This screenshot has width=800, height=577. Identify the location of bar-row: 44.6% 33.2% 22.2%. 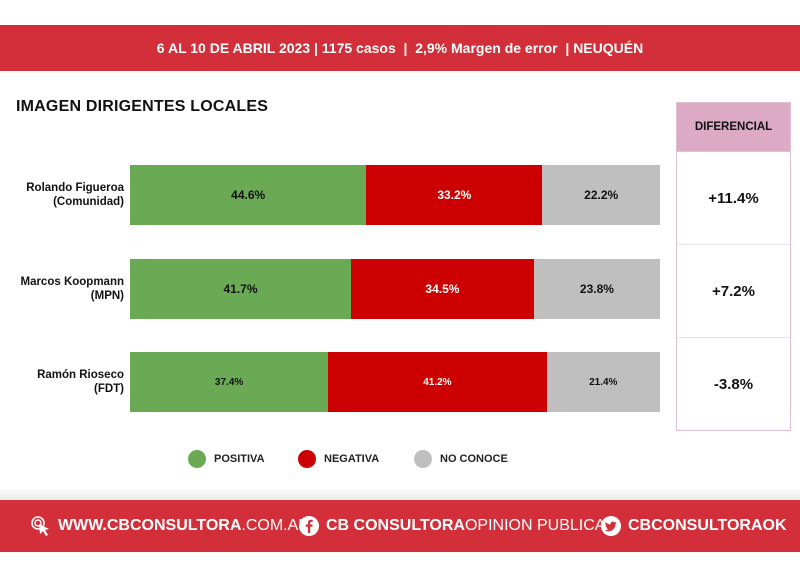
(395, 195).